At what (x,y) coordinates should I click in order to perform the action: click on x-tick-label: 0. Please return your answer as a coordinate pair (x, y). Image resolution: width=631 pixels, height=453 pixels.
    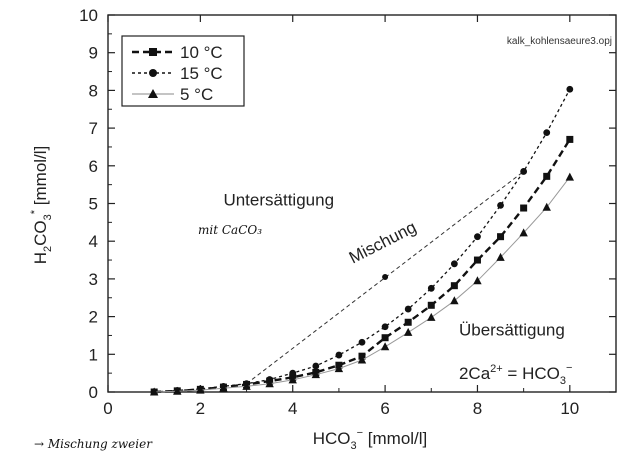
    Looking at the image, I should click on (107, 408).